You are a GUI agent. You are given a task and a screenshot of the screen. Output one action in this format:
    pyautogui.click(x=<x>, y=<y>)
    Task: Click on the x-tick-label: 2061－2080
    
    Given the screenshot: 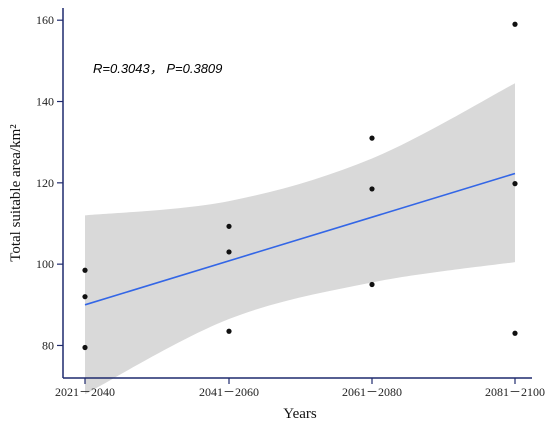 What is the action you would take?
    pyautogui.click(x=372, y=392)
    